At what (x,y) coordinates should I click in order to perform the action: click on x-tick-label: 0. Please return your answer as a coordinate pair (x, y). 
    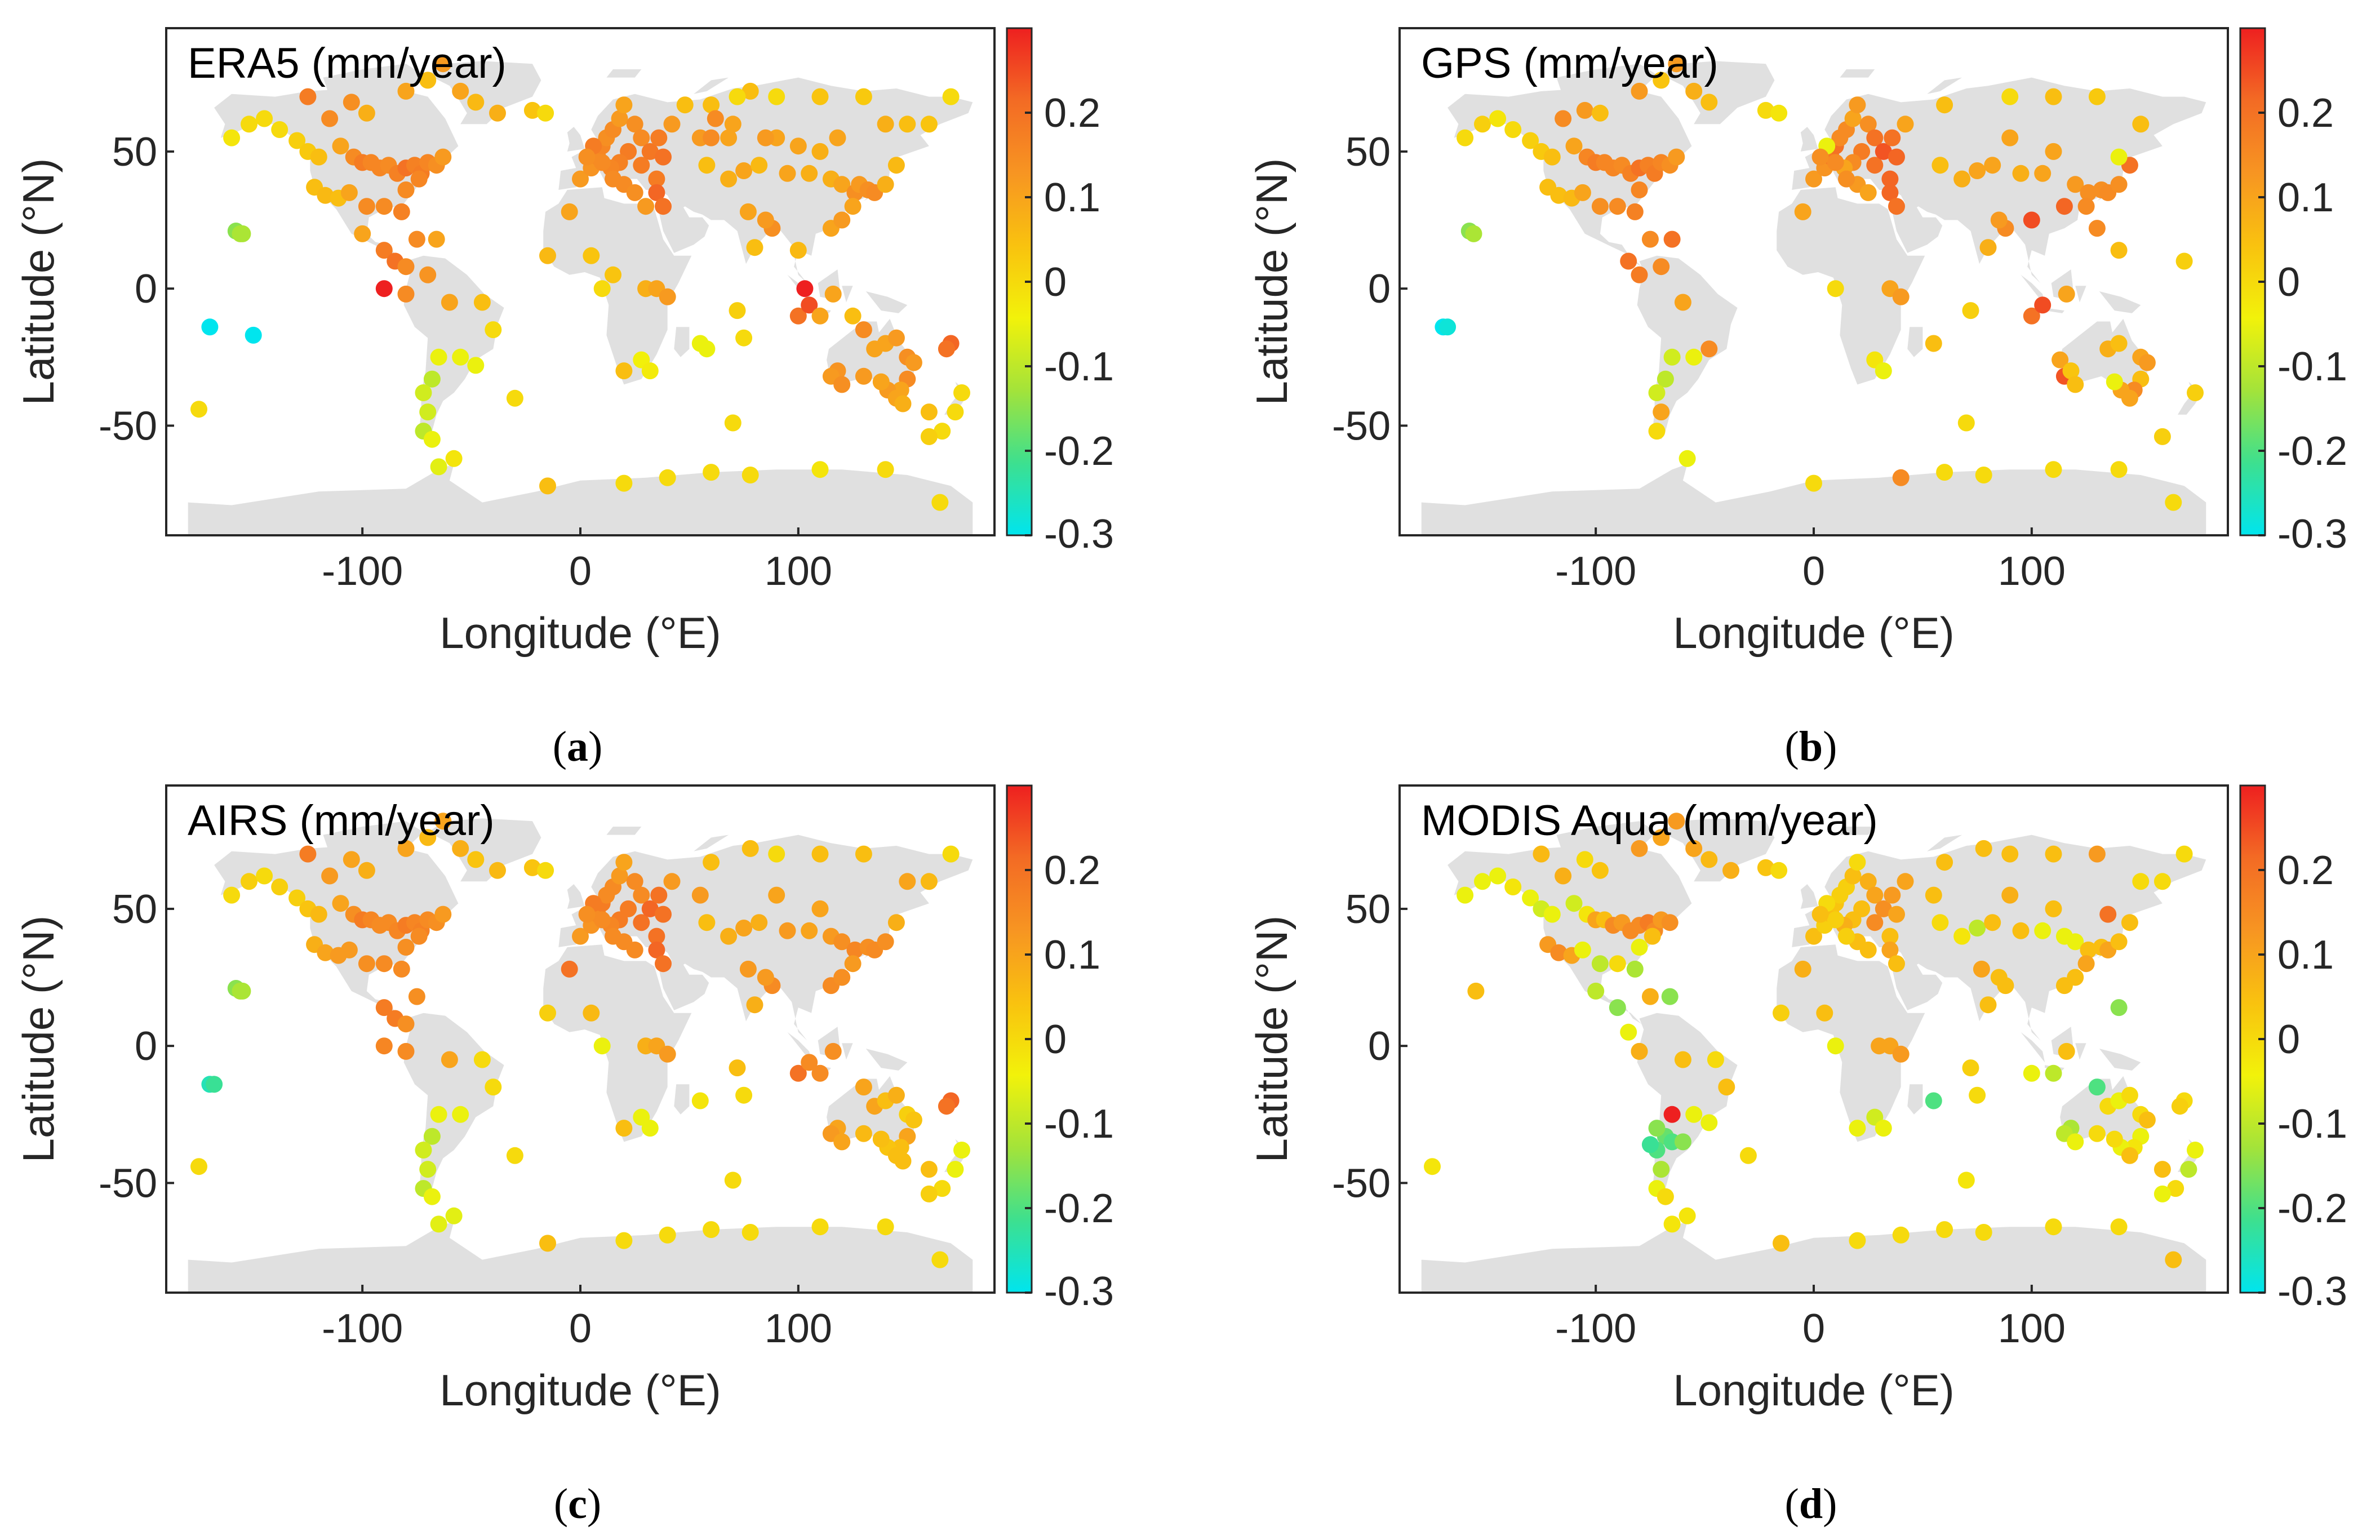
    Looking at the image, I should click on (580, 1328).